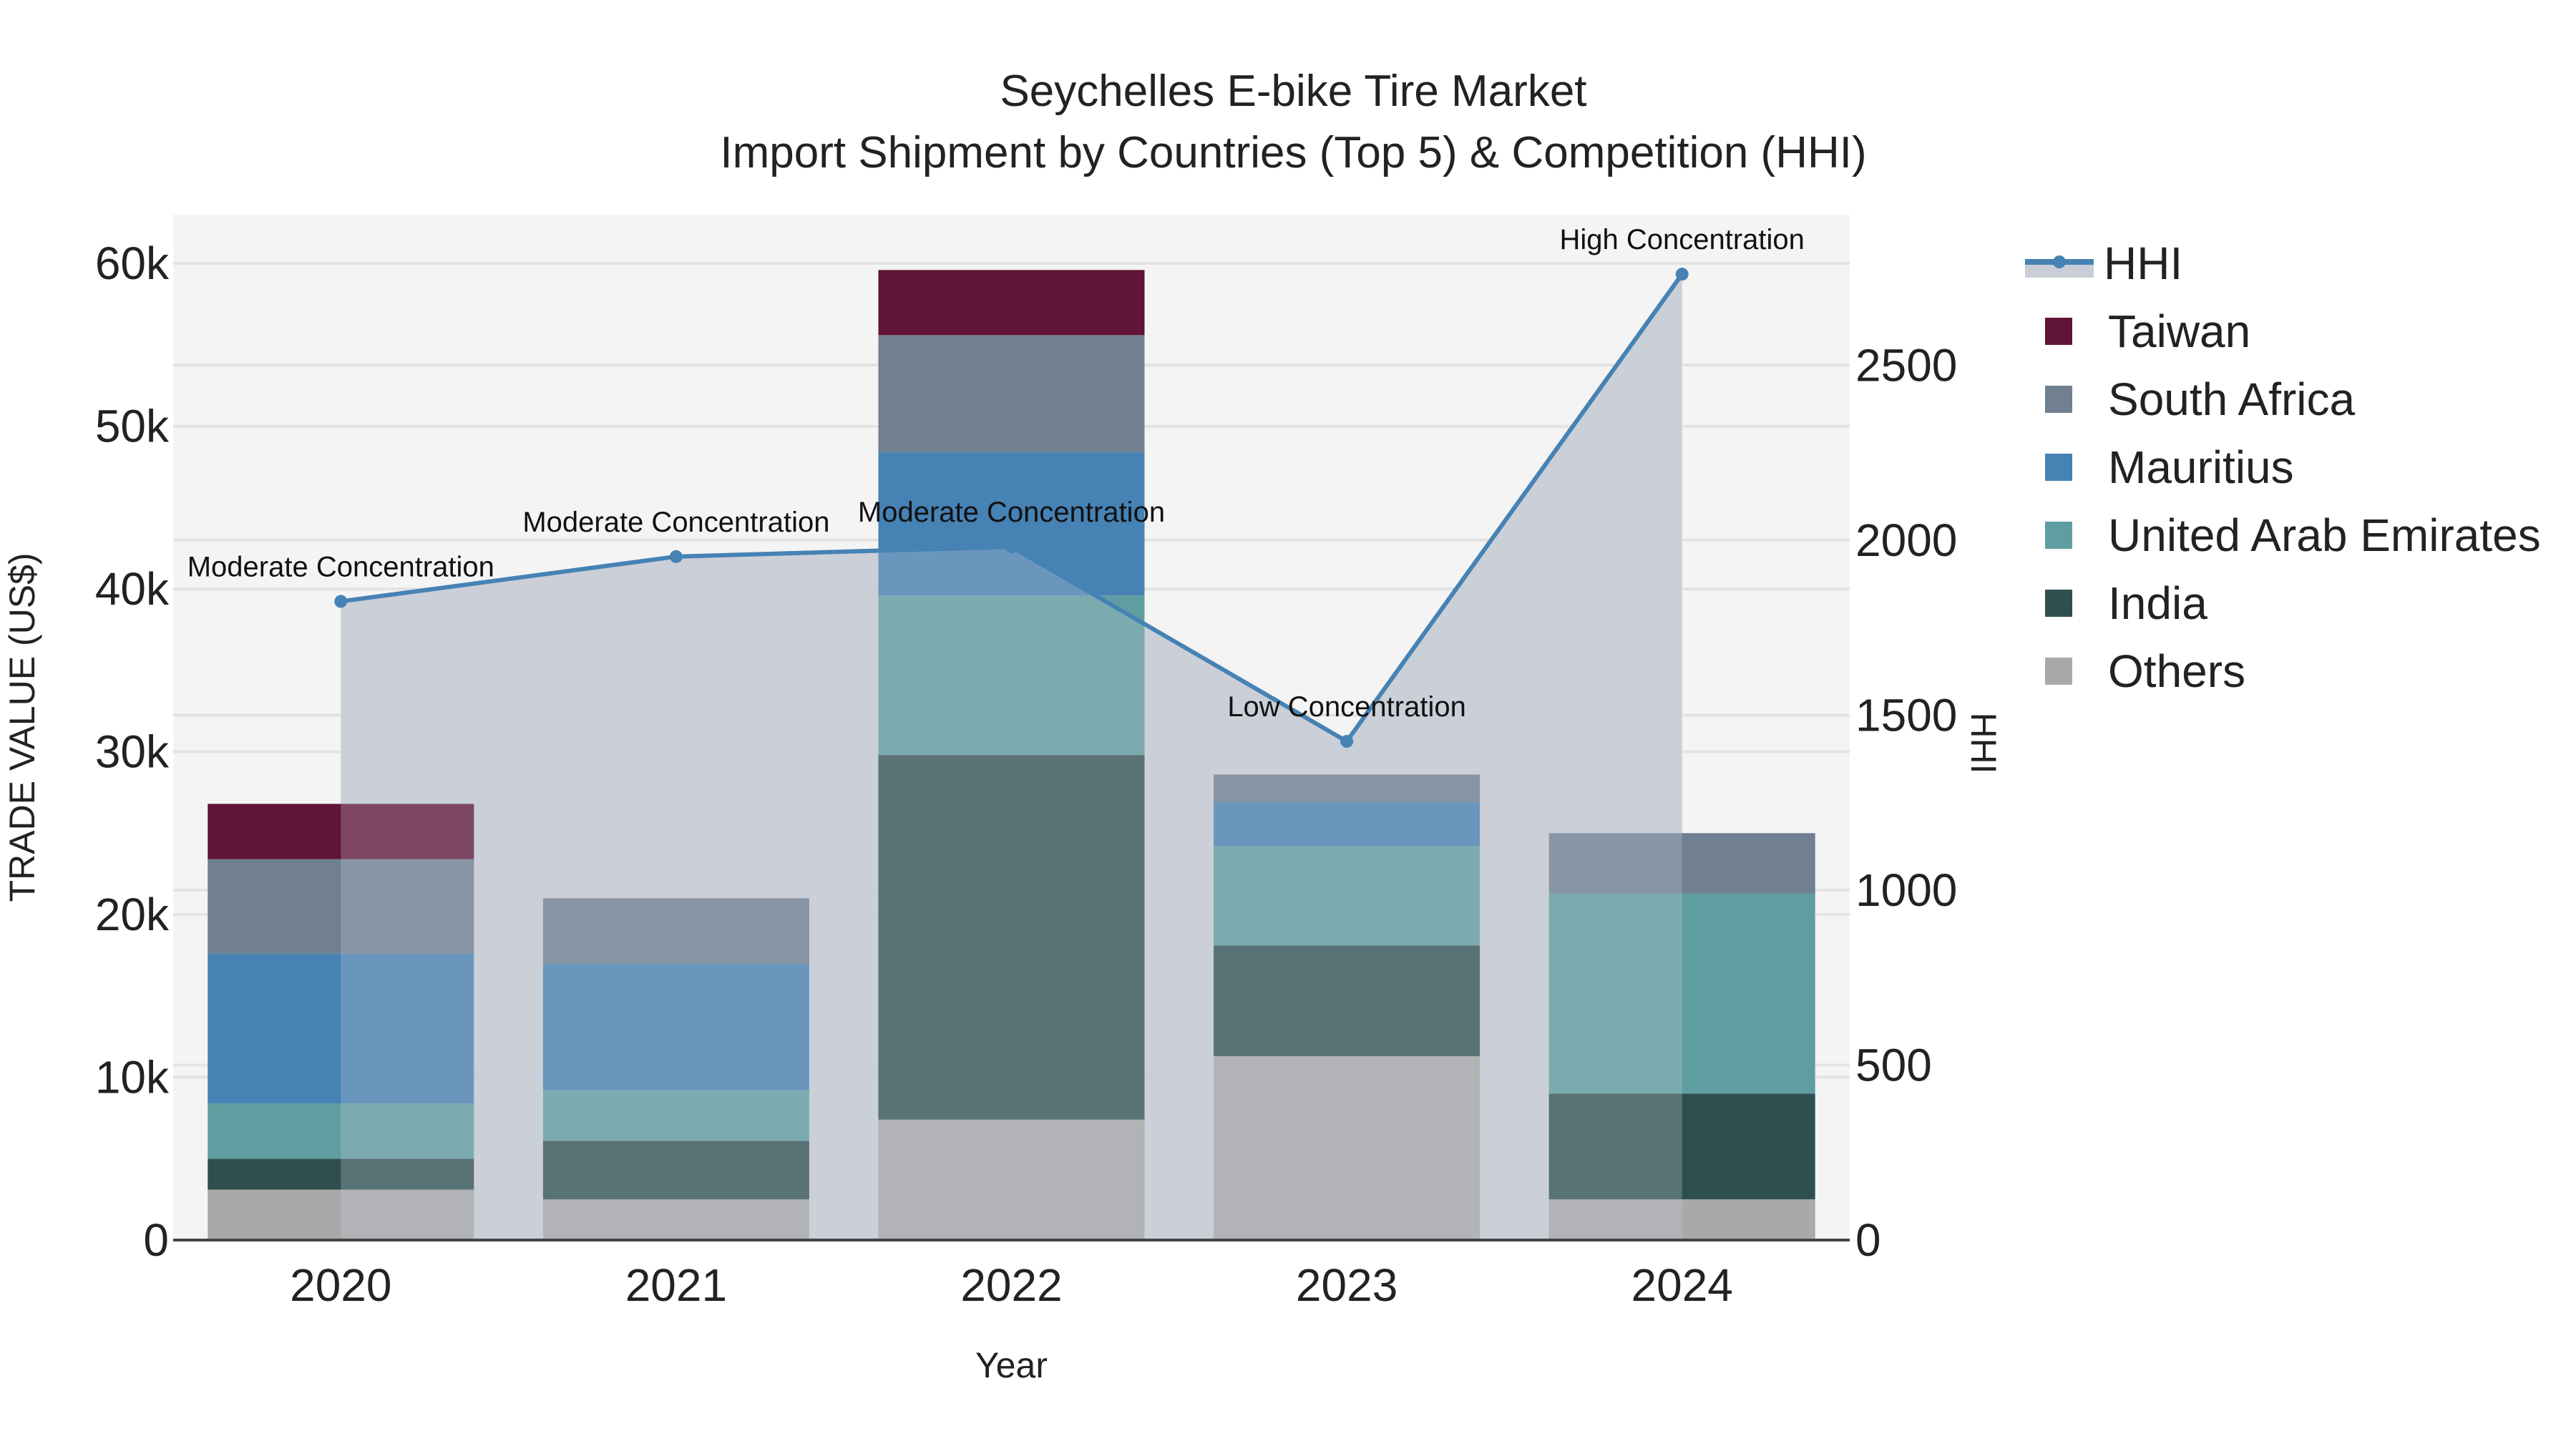  I want to click on svg-text: 2024, so click(1682, 1285).